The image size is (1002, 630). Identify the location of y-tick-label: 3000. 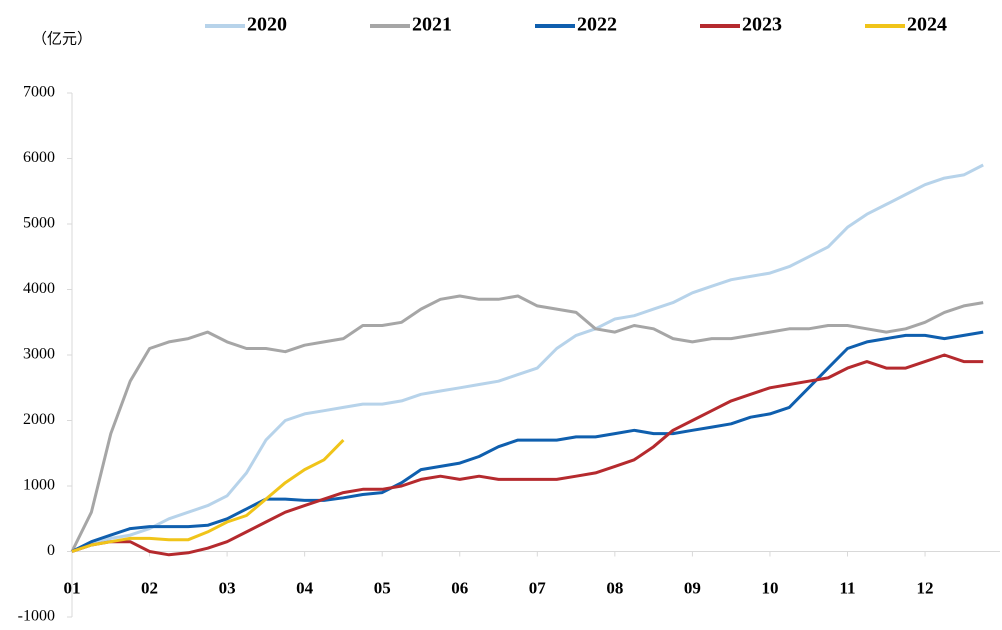
(39, 354).